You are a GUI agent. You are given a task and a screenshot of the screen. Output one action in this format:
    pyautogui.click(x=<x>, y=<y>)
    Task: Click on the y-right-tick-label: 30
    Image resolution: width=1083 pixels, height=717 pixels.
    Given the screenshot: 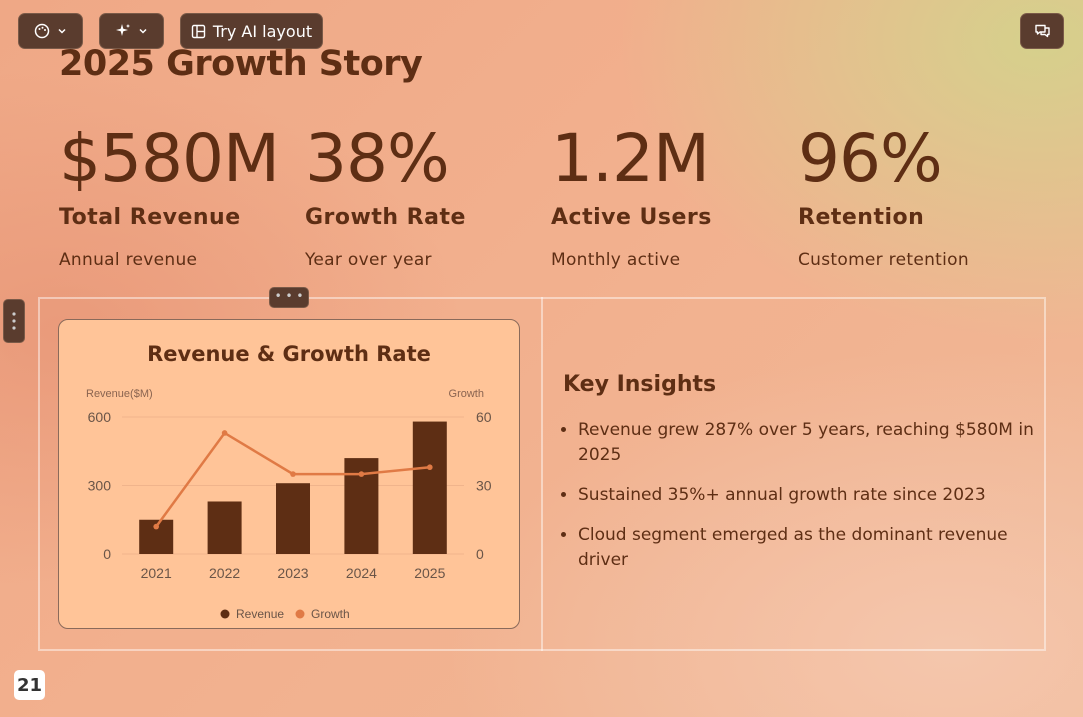 What is the action you would take?
    pyautogui.click(x=484, y=486)
    